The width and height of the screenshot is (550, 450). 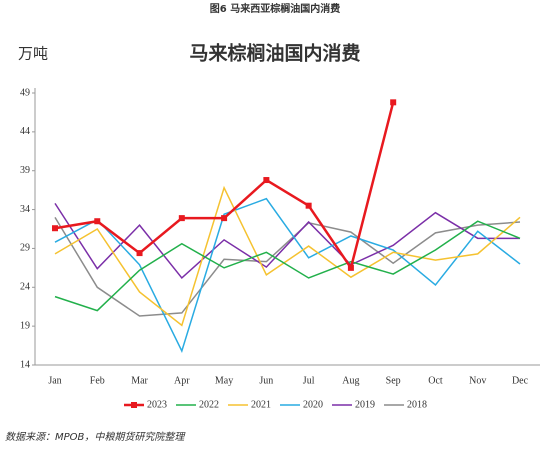 What do you see at coordinates (25, 92) in the screenshot?
I see `y-tick-label: 49` at bounding box center [25, 92].